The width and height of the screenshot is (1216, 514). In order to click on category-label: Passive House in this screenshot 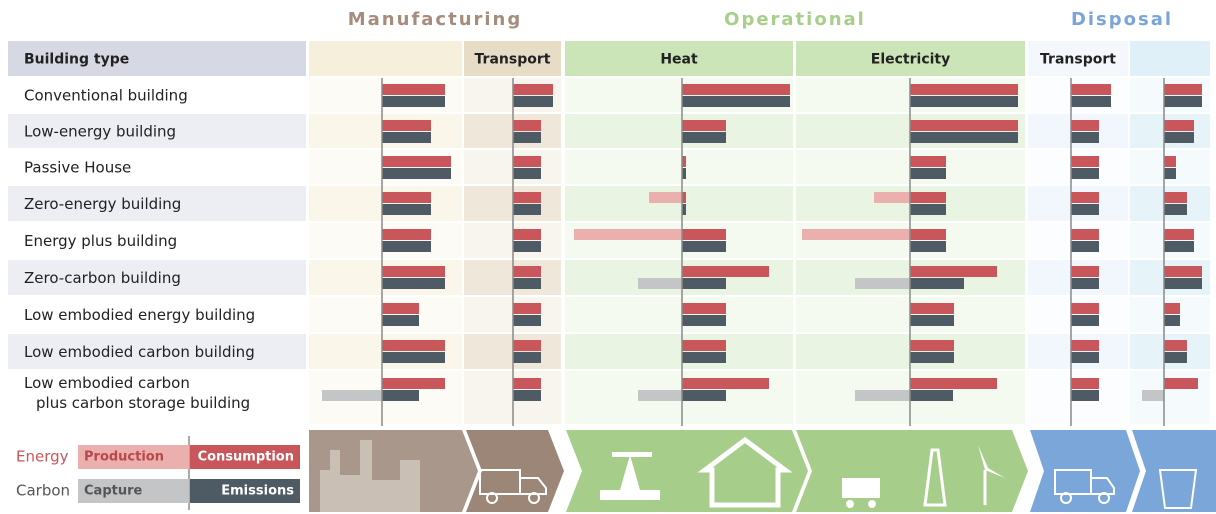, I will do `click(77, 168)`.